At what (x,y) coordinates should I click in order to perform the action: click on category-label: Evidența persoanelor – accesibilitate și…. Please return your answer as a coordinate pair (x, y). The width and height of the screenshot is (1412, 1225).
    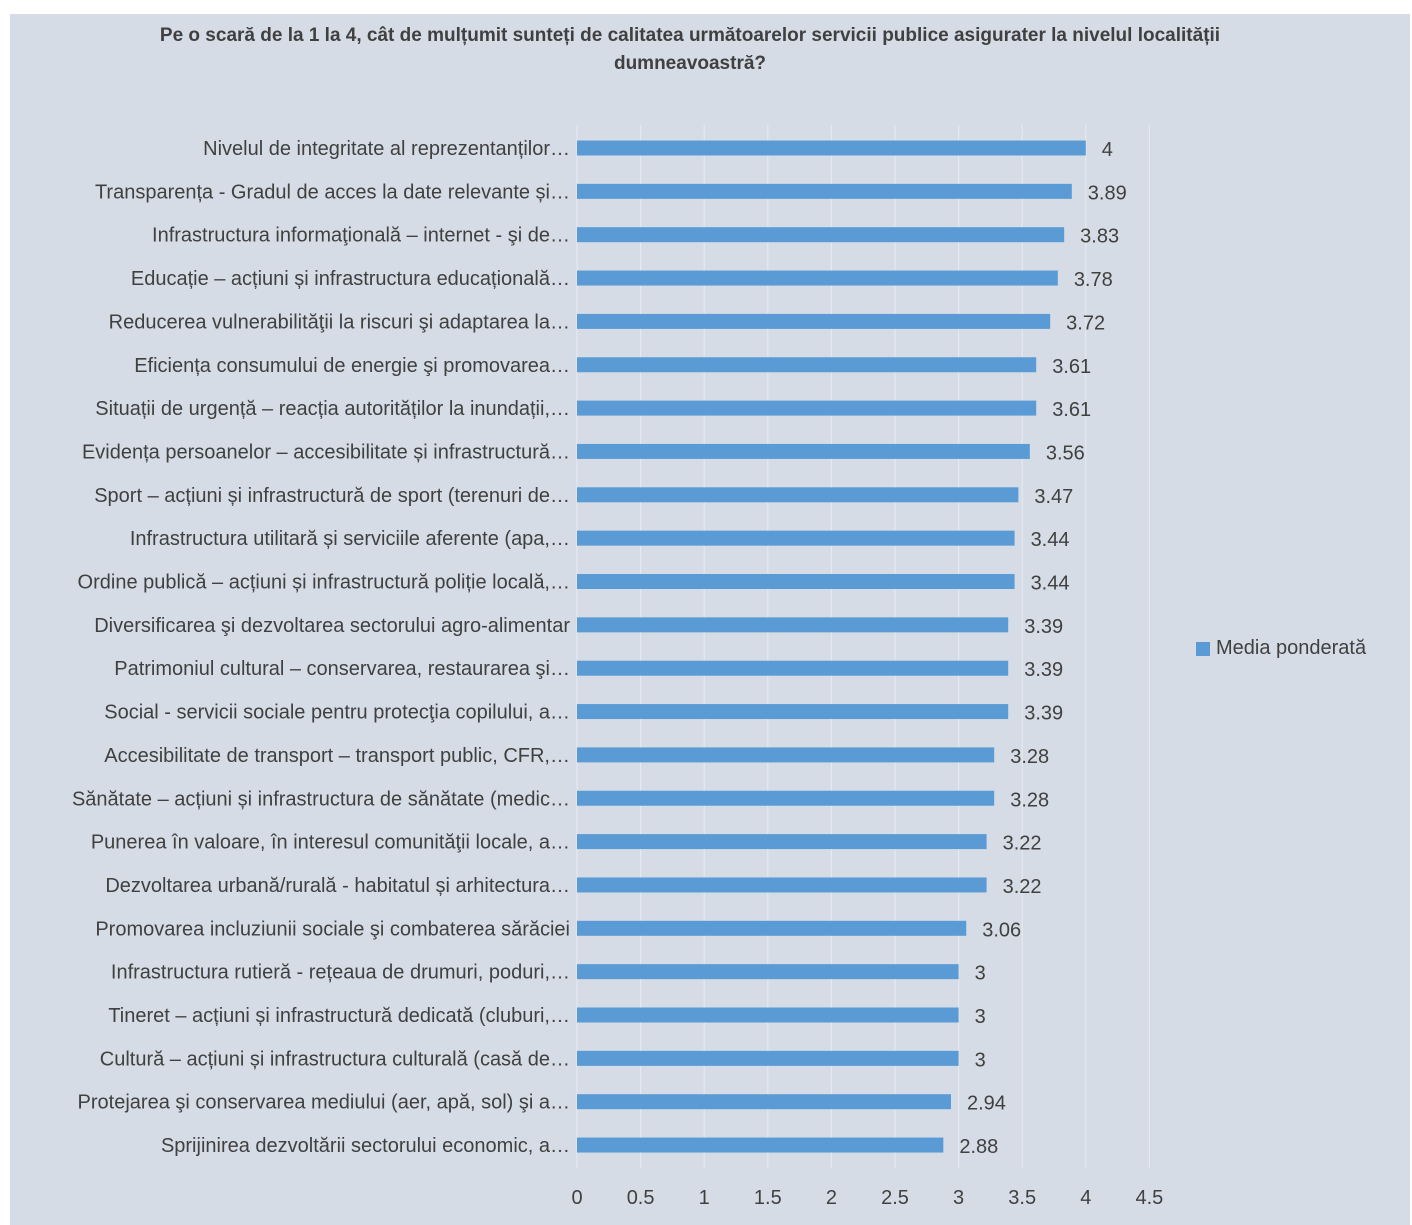
    Looking at the image, I should click on (326, 452).